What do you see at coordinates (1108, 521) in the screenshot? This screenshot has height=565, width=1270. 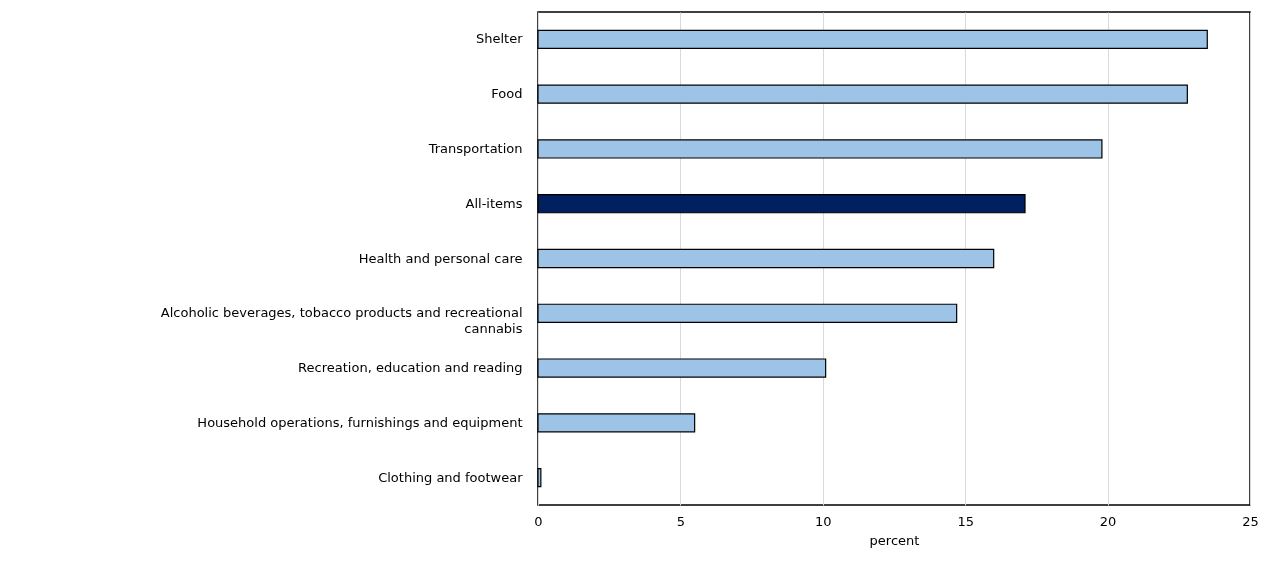 I see `x-tick-label: 20` at bounding box center [1108, 521].